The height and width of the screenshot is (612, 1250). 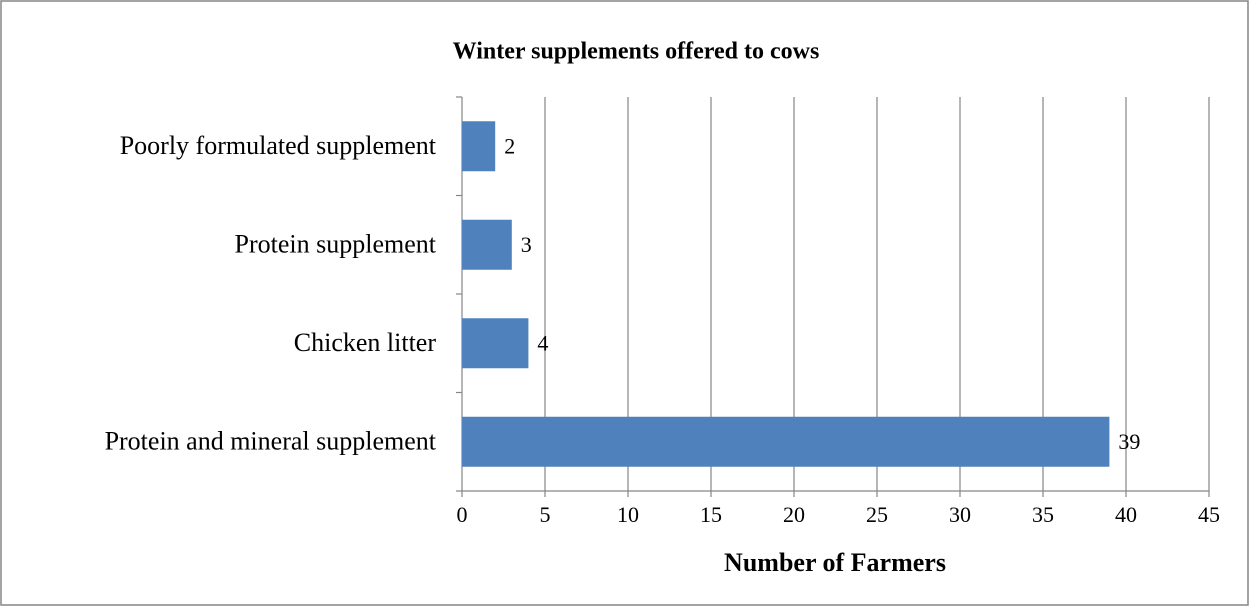 What do you see at coordinates (636, 52) in the screenshot?
I see `chart-title: Winter supplements offered to cows` at bounding box center [636, 52].